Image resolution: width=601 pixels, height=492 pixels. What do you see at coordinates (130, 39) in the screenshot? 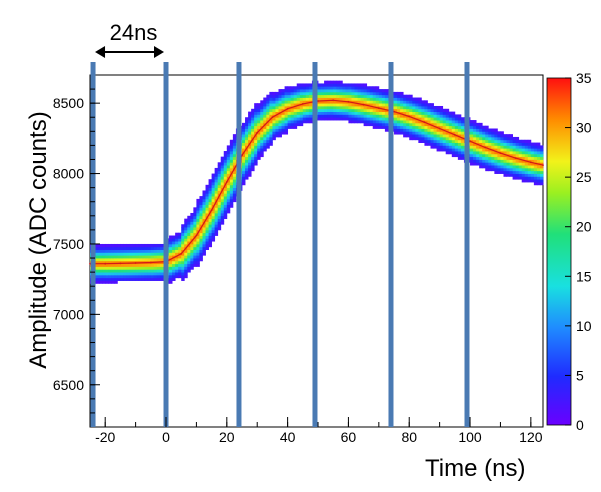
I see `interval-annotation: 24ns` at bounding box center [130, 39].